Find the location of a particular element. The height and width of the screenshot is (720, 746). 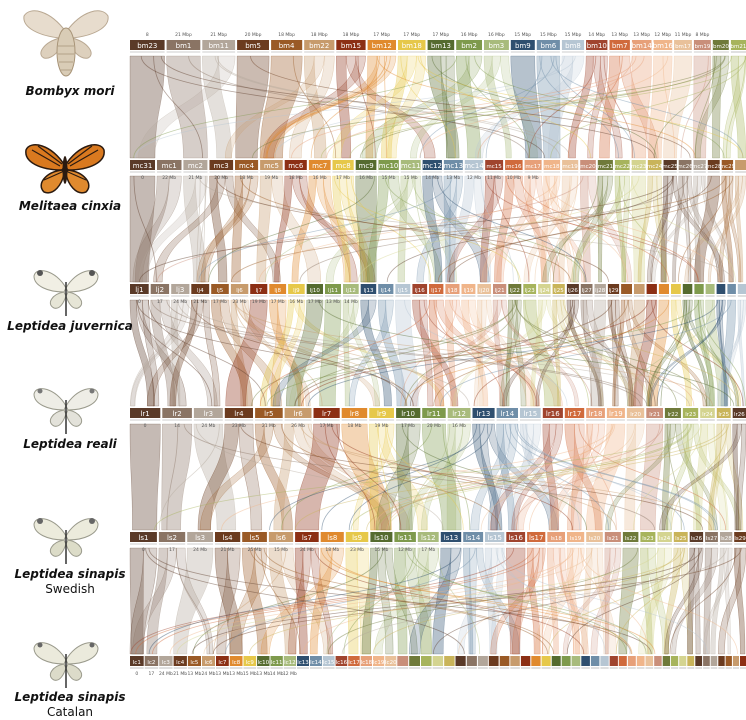

chromosome-label: bm20 is located at coordinates (721, 47).